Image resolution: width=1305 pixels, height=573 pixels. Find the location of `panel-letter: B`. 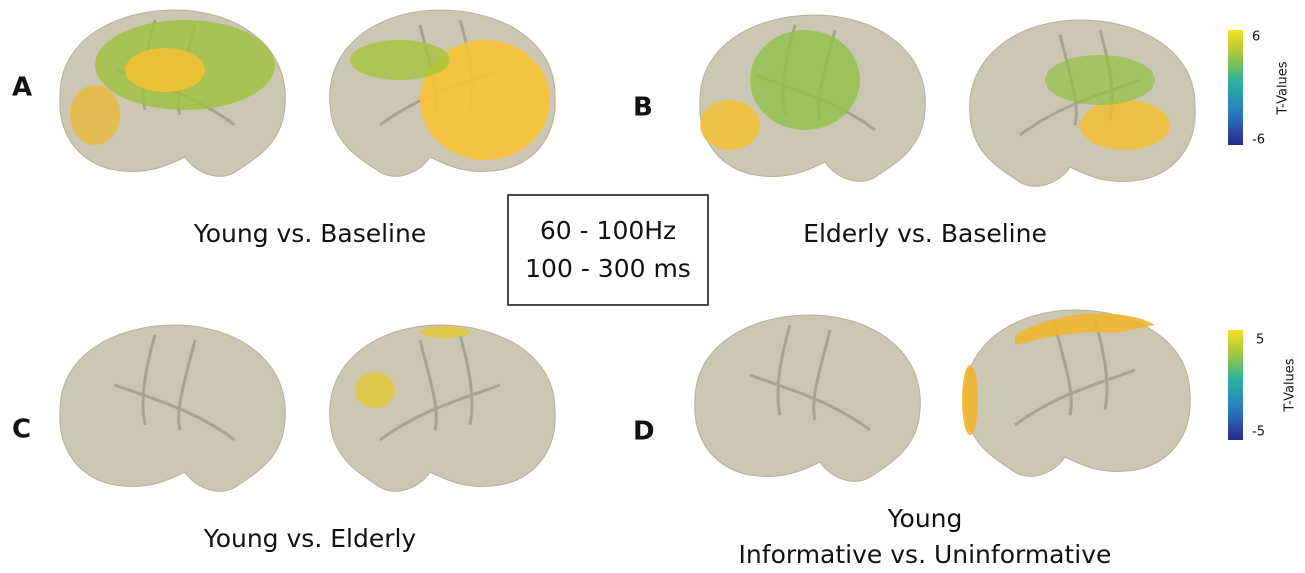

panel-letter: B is located at coordinates (643, 108).